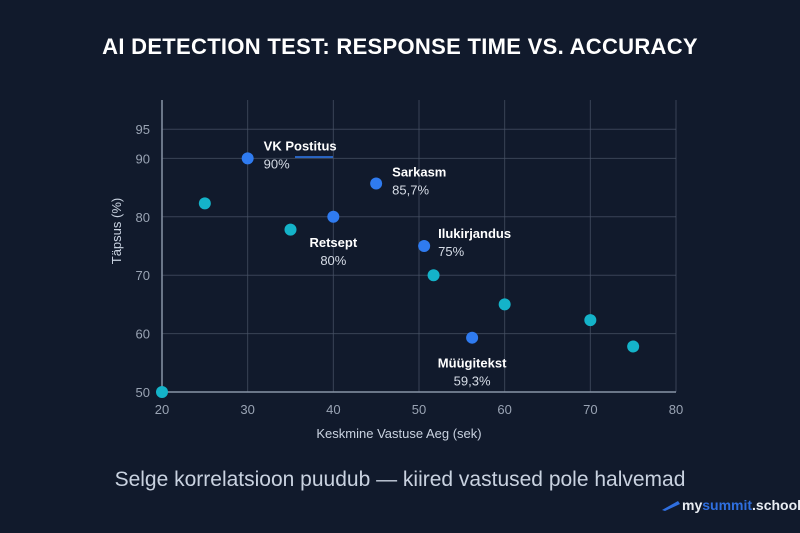 The image size is (800, 533). Describe the element at coordinates (410, 190) in the screenshot. I see `point-value-label: 85,7%` at that location.